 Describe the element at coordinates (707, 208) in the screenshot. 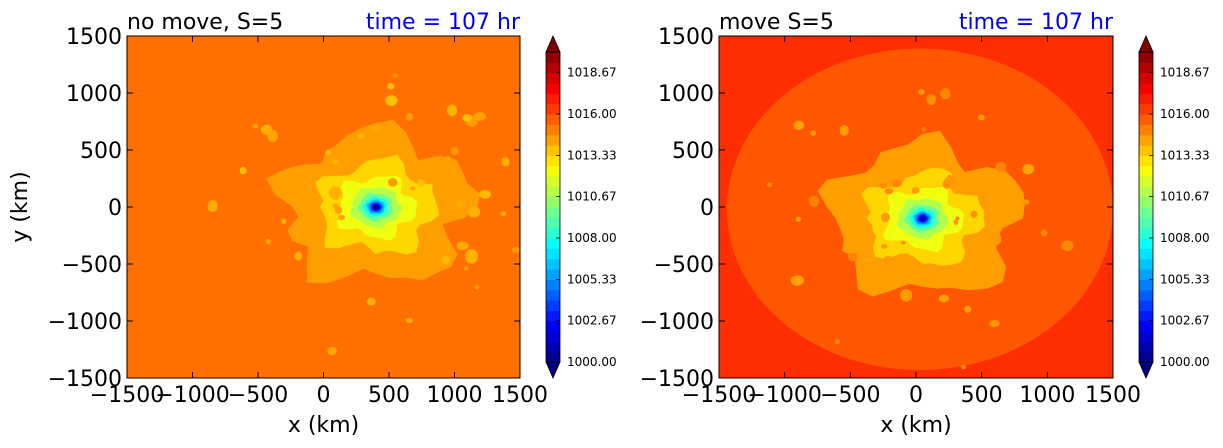

I see `y-tick-label: 0` at that location.